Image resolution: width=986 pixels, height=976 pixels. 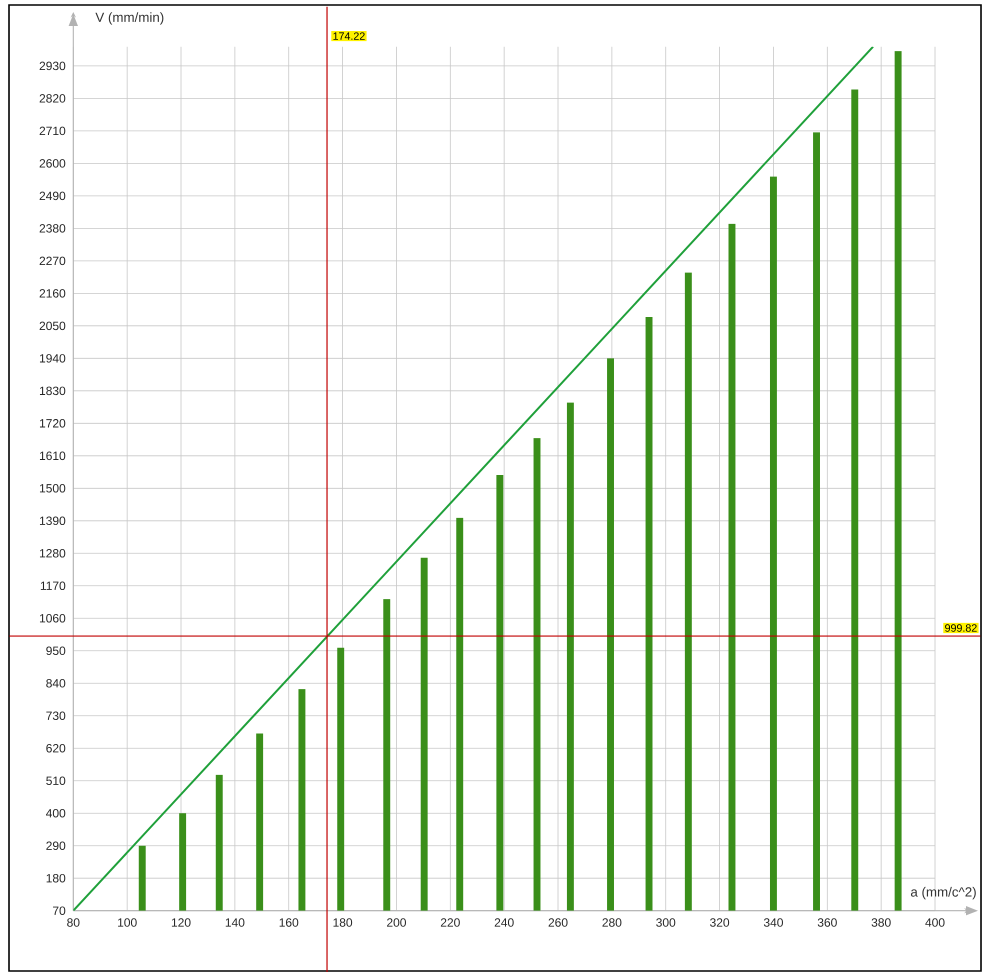 I want to click on x-axis-title: a (mm/c^2), so click(x=943, y=893).